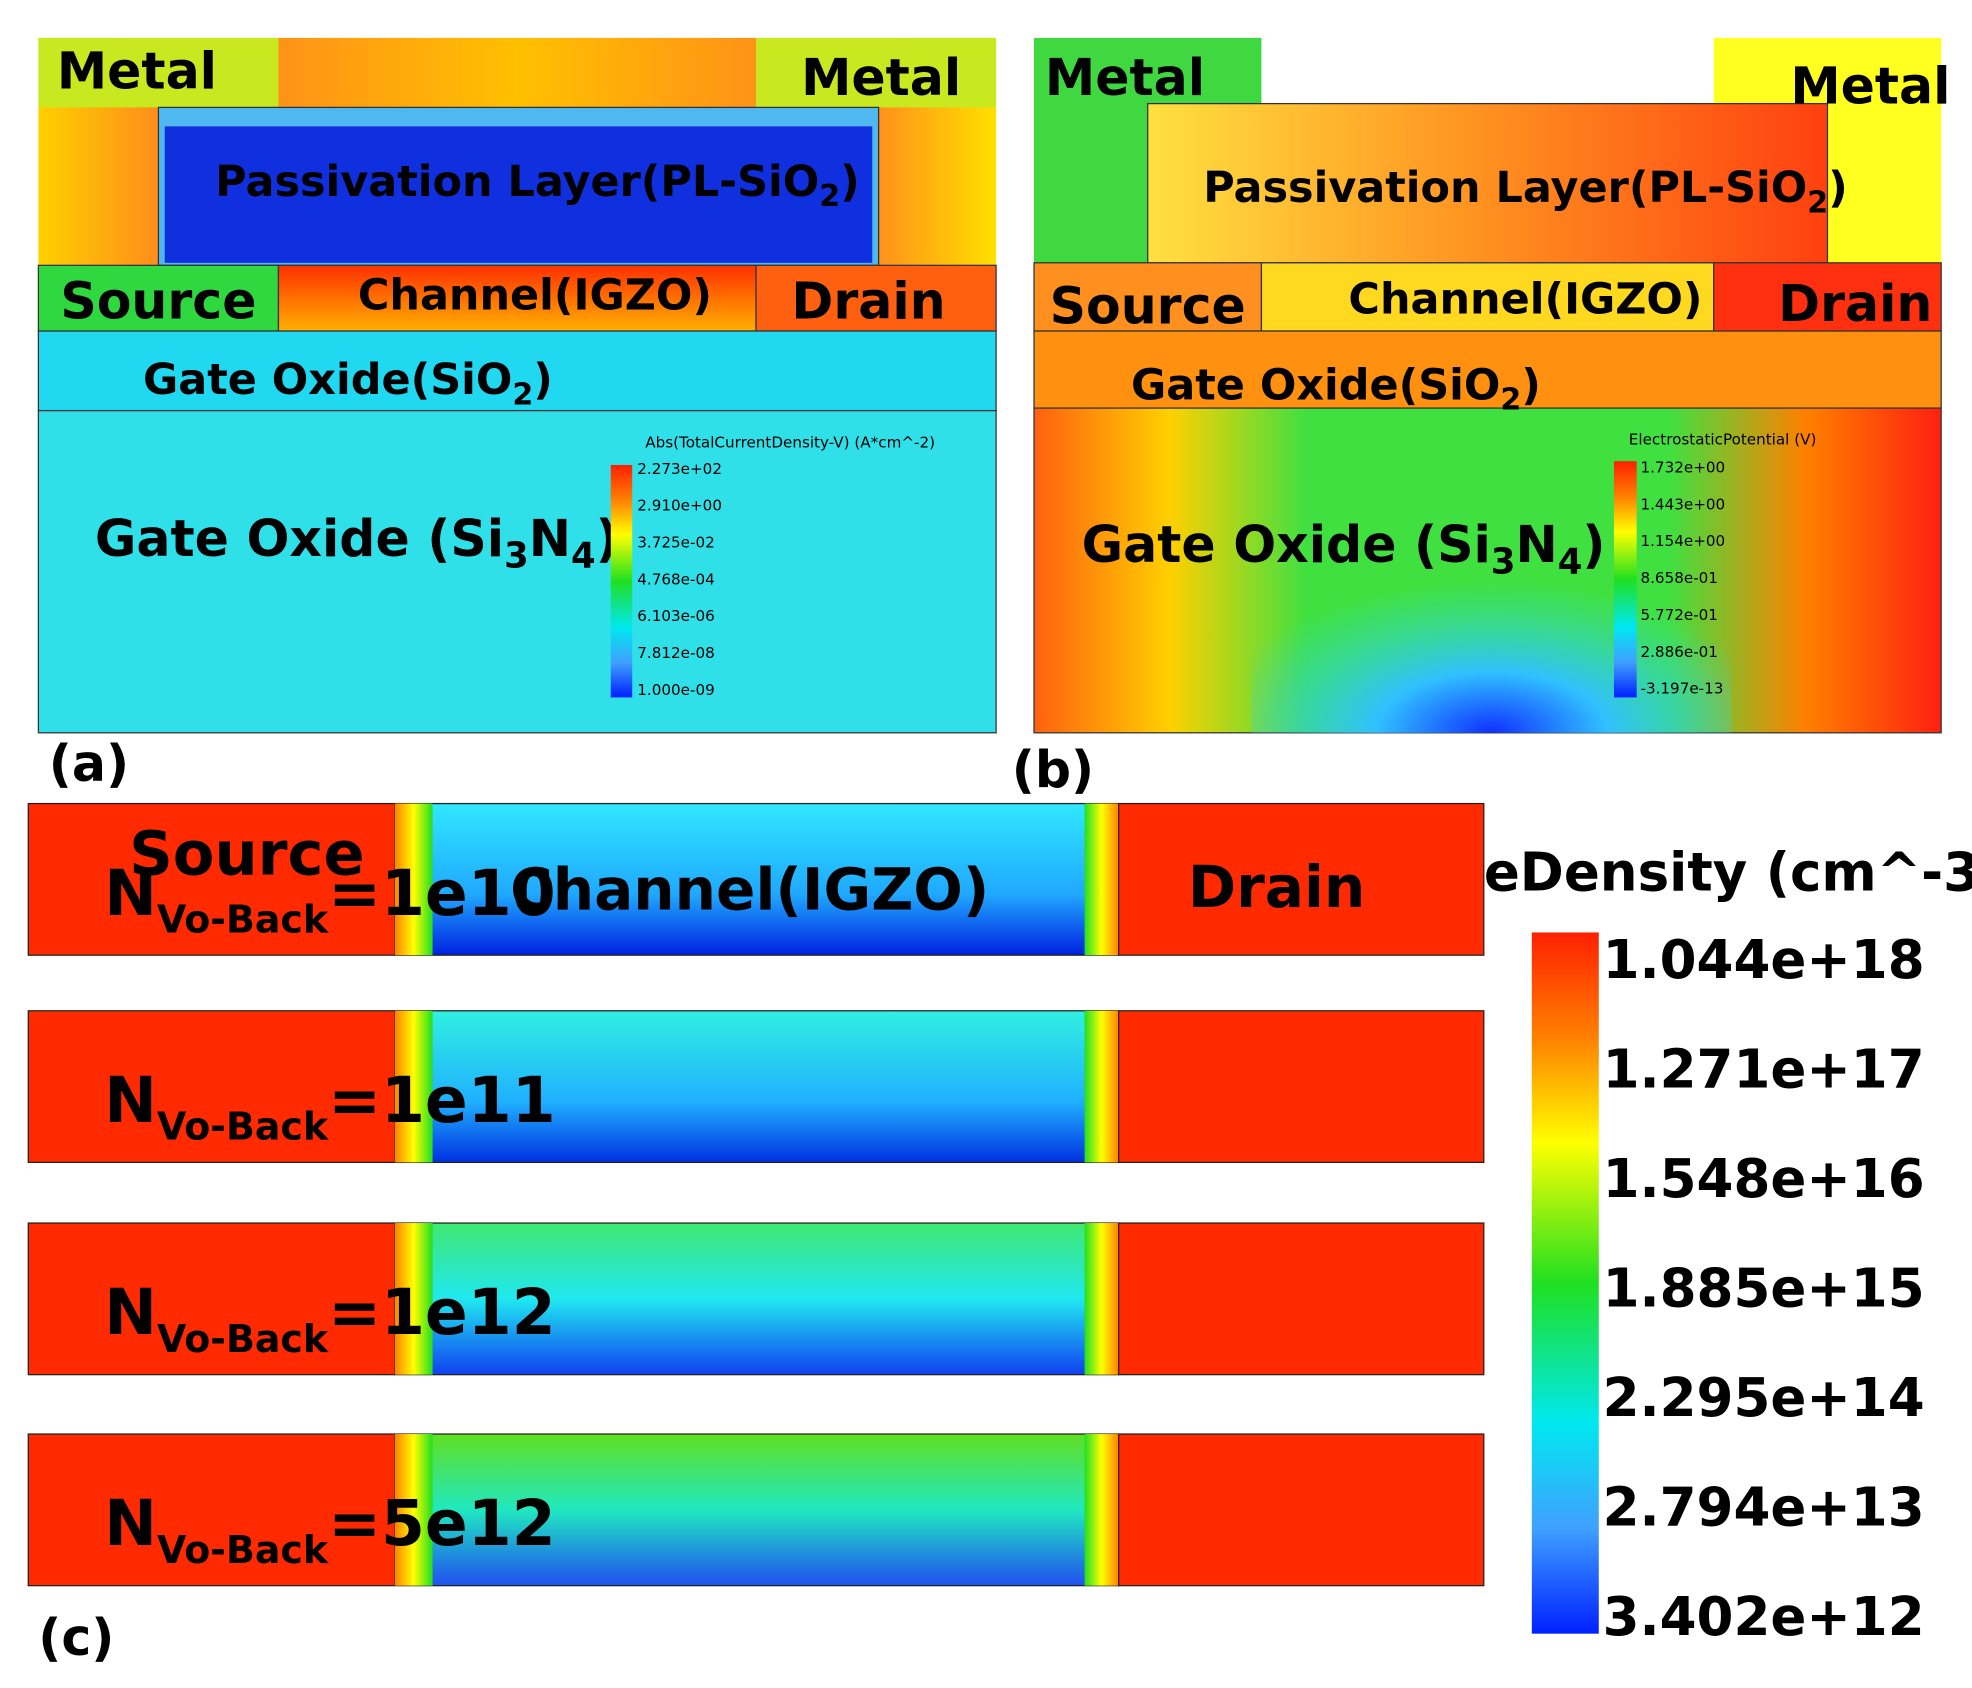 This screenshot has width=1972, height=1688. Describe the element at coordinates (675, 616) in the screenshot. I see `colorbar-tick-label: 6.103e-06` at that location.